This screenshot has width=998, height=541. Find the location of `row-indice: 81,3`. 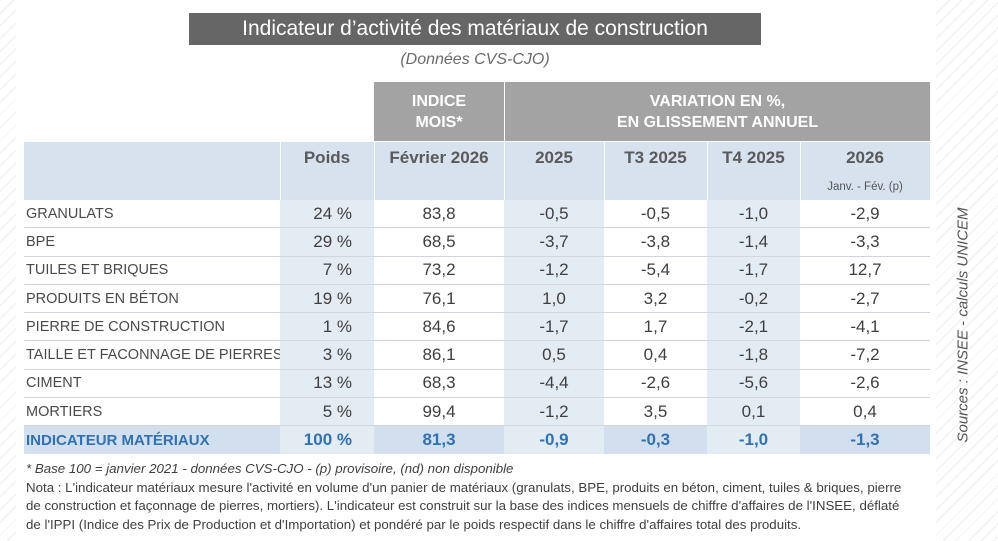

row-indice: 81,3 is located at coordinates (439, 439).